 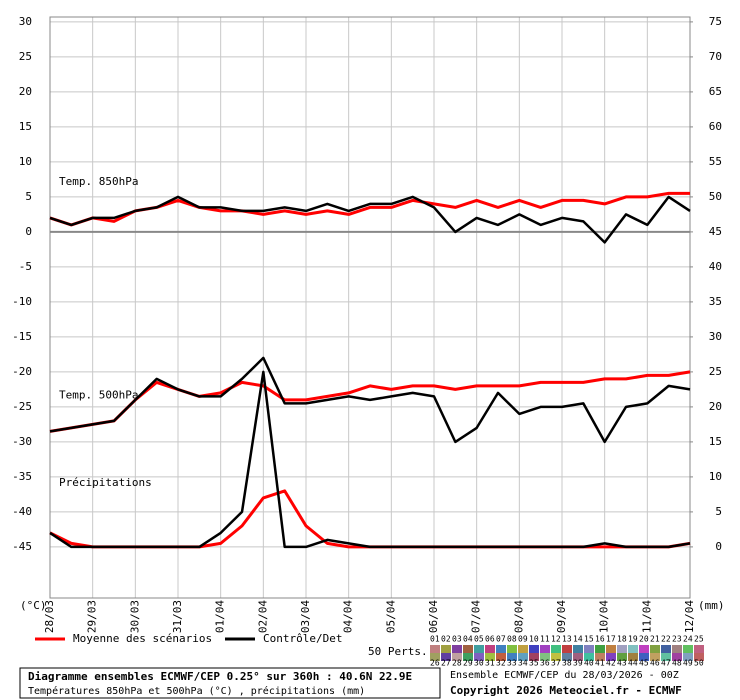 What do you see at coordinates (567, 663) in the screenshot?
I see `member-label: 38` at bounding box center [567, 663].